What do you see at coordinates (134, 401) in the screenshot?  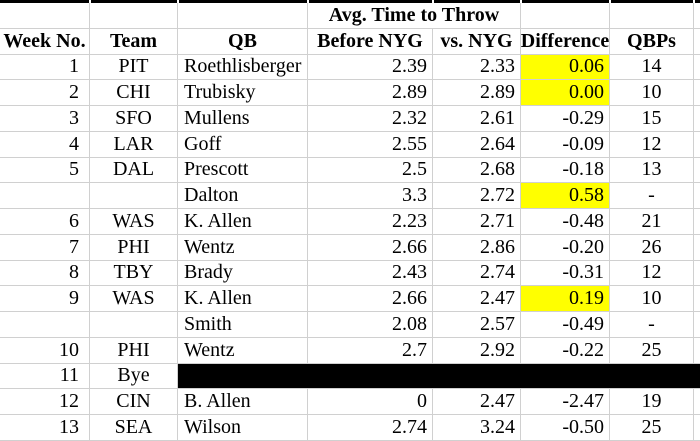 I see `cell-team: CIN` at bounding box center [134, 401].